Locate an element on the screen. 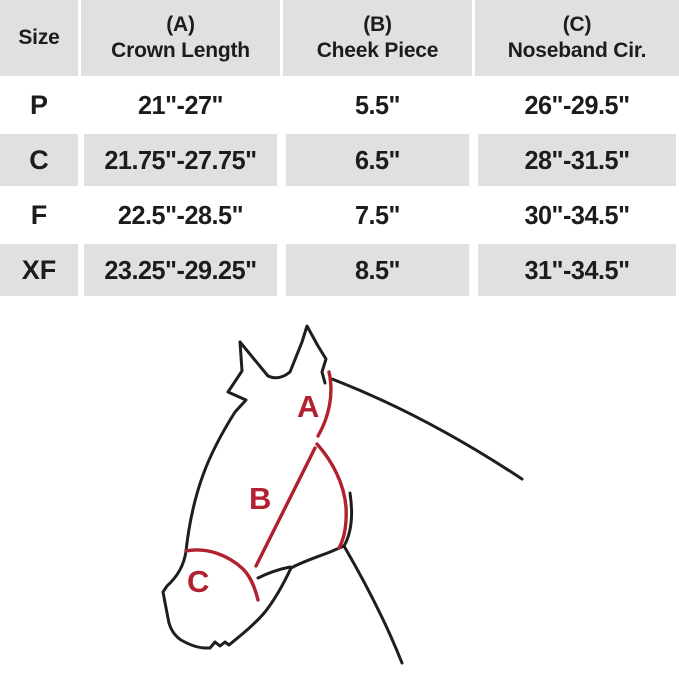  halter-noseband-strap is located at coordinates (222, 575).